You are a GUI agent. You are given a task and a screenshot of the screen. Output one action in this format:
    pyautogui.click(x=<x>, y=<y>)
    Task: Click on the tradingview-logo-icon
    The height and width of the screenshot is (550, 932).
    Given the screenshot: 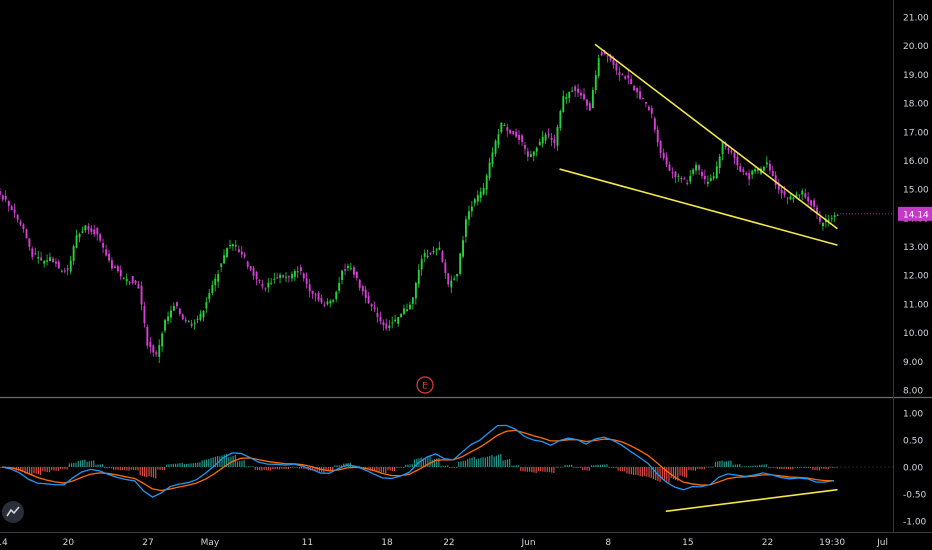 What is the action you would take?
    pyautogui.click(x=13, y=512)
    